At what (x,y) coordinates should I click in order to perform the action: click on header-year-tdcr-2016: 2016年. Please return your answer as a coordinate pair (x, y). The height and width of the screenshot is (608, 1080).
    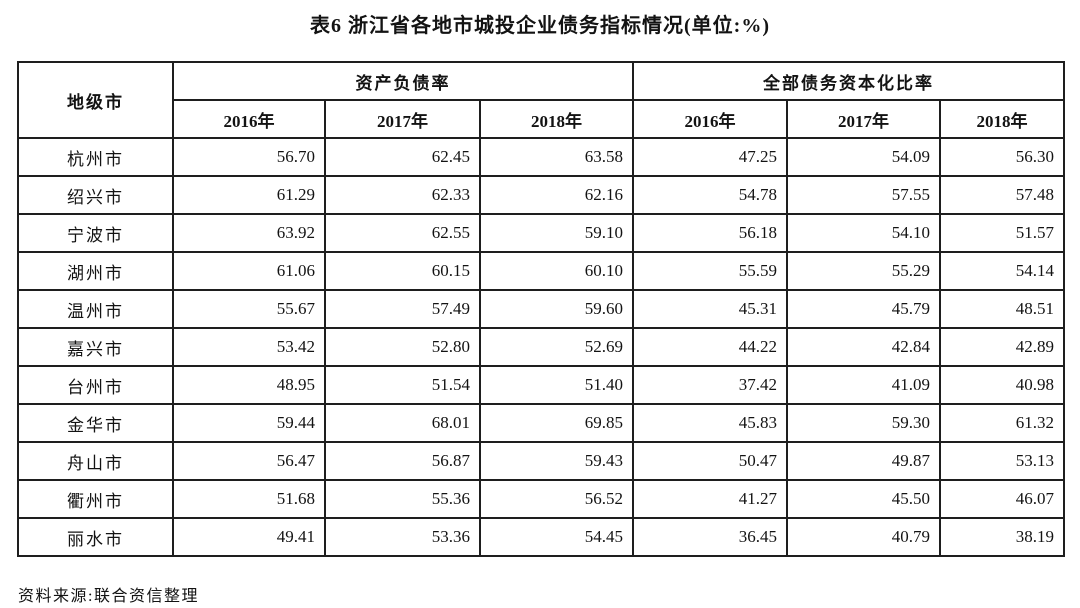
    Looking at the image, I should click on (710, 119).